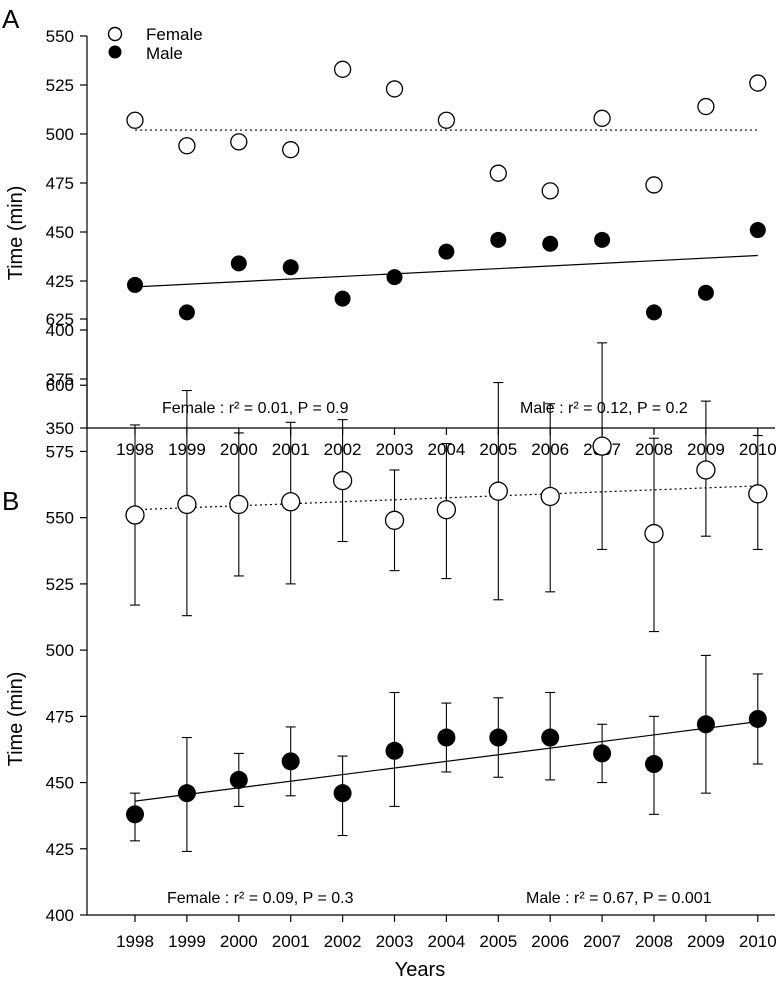 This screenshot has width=781, height=982. Describe the element at coordinates (343, 941) in the screenshot. I see `panel-b-x-tick-label: 2002` at that location.